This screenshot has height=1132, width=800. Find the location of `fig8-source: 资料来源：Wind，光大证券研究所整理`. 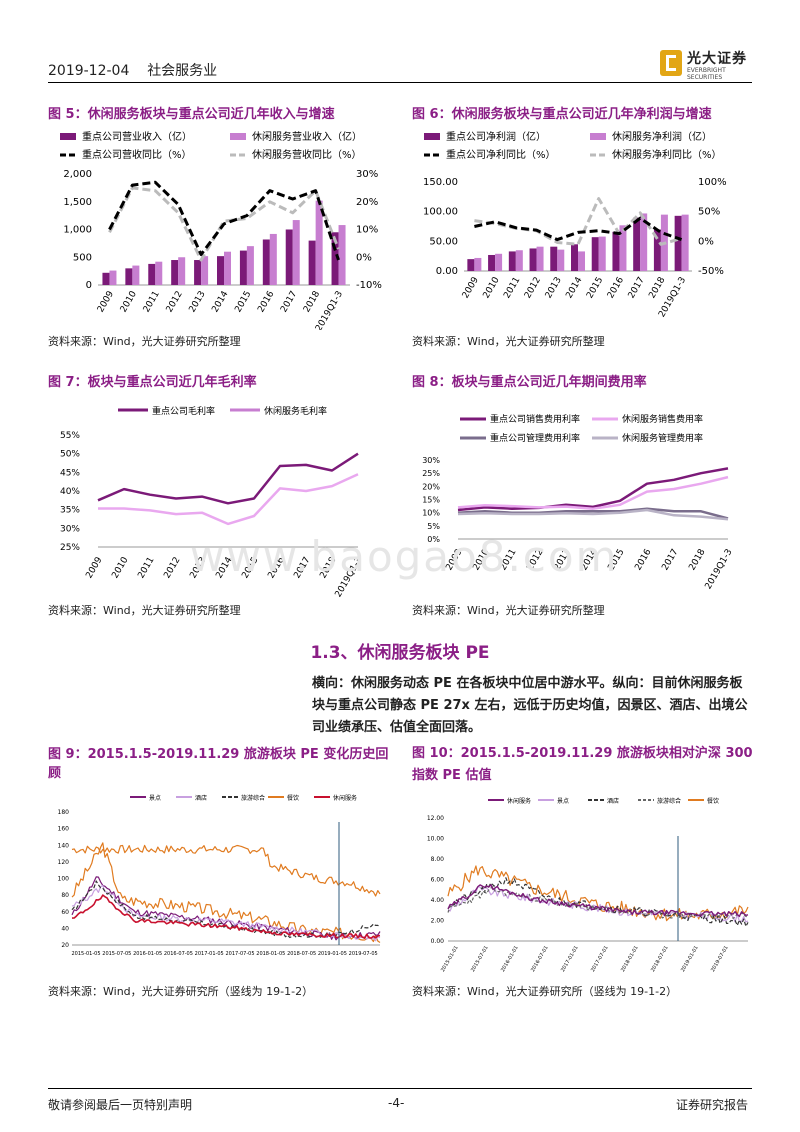

fig8-source: 资料来源：Wind，光大证券研究所整理 is located at coordinates (508, 610).